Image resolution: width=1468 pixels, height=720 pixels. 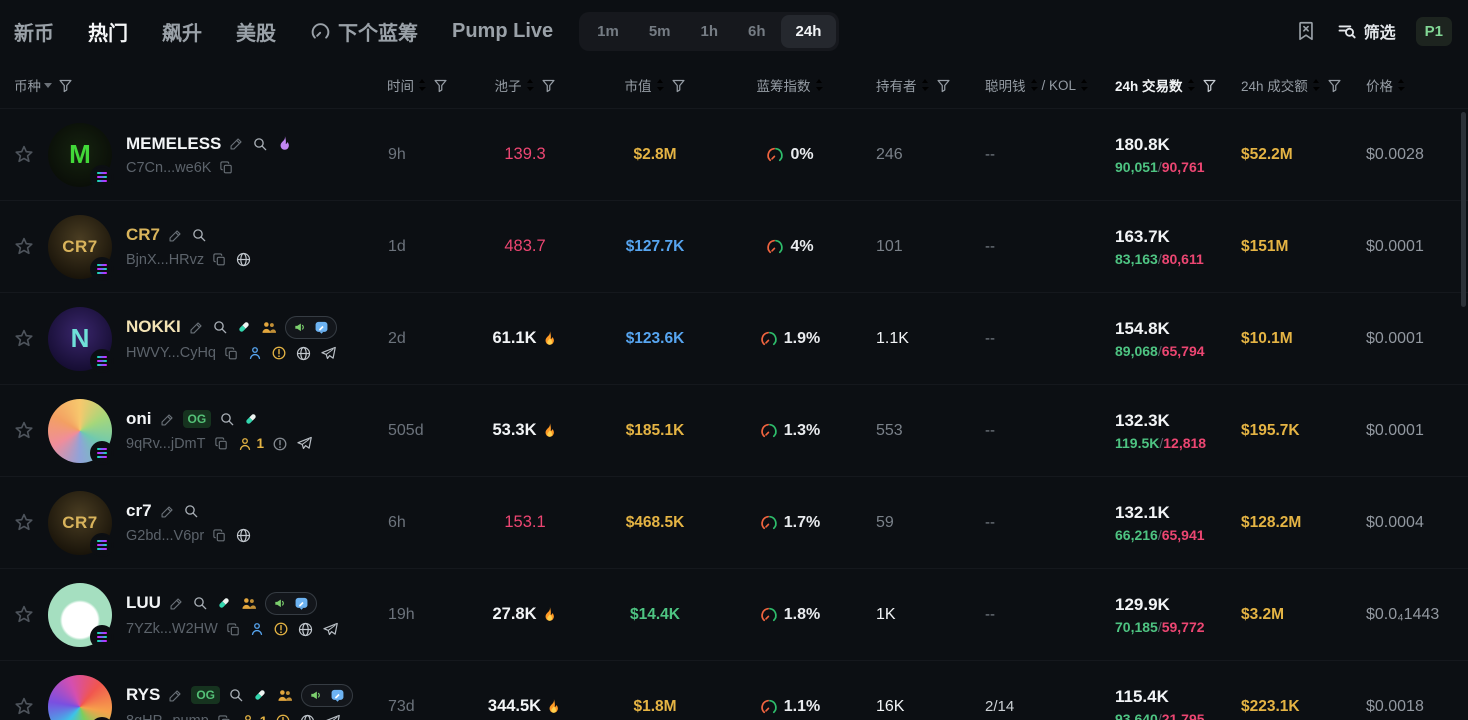 I want to click on table-row: LUU OG 7YZk...W2HW, so click(x=734, y=614).